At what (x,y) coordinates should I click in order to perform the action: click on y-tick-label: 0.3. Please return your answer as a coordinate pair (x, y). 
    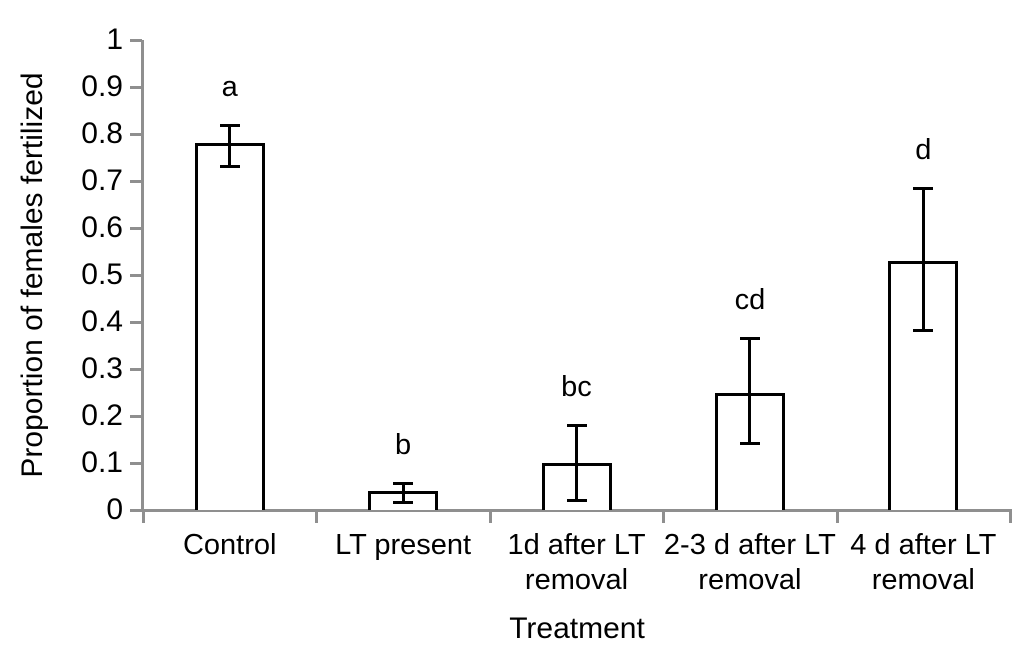
    Looking at the image, I should click on (102, 368).